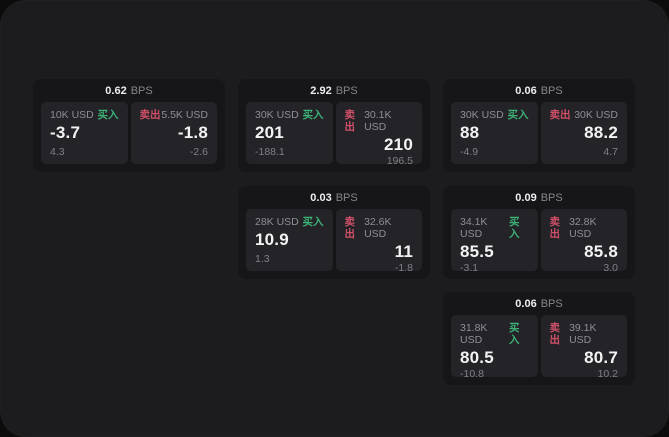 Image resolution: width=669 pixels, height=437 pixels. What do you see at coordinates (192, 132) in the screenshot?
I see `sell-price: -1.8` at bounding box center [192, 132].